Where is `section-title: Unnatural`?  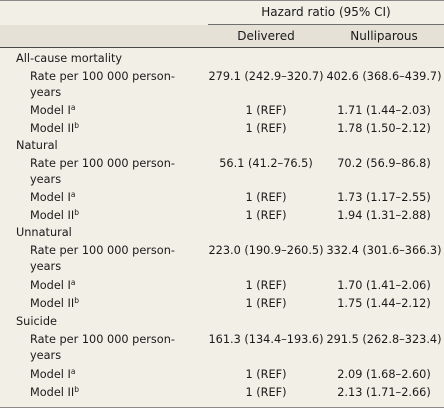
section-title: Unnatural is located at coordinates (44, 232).